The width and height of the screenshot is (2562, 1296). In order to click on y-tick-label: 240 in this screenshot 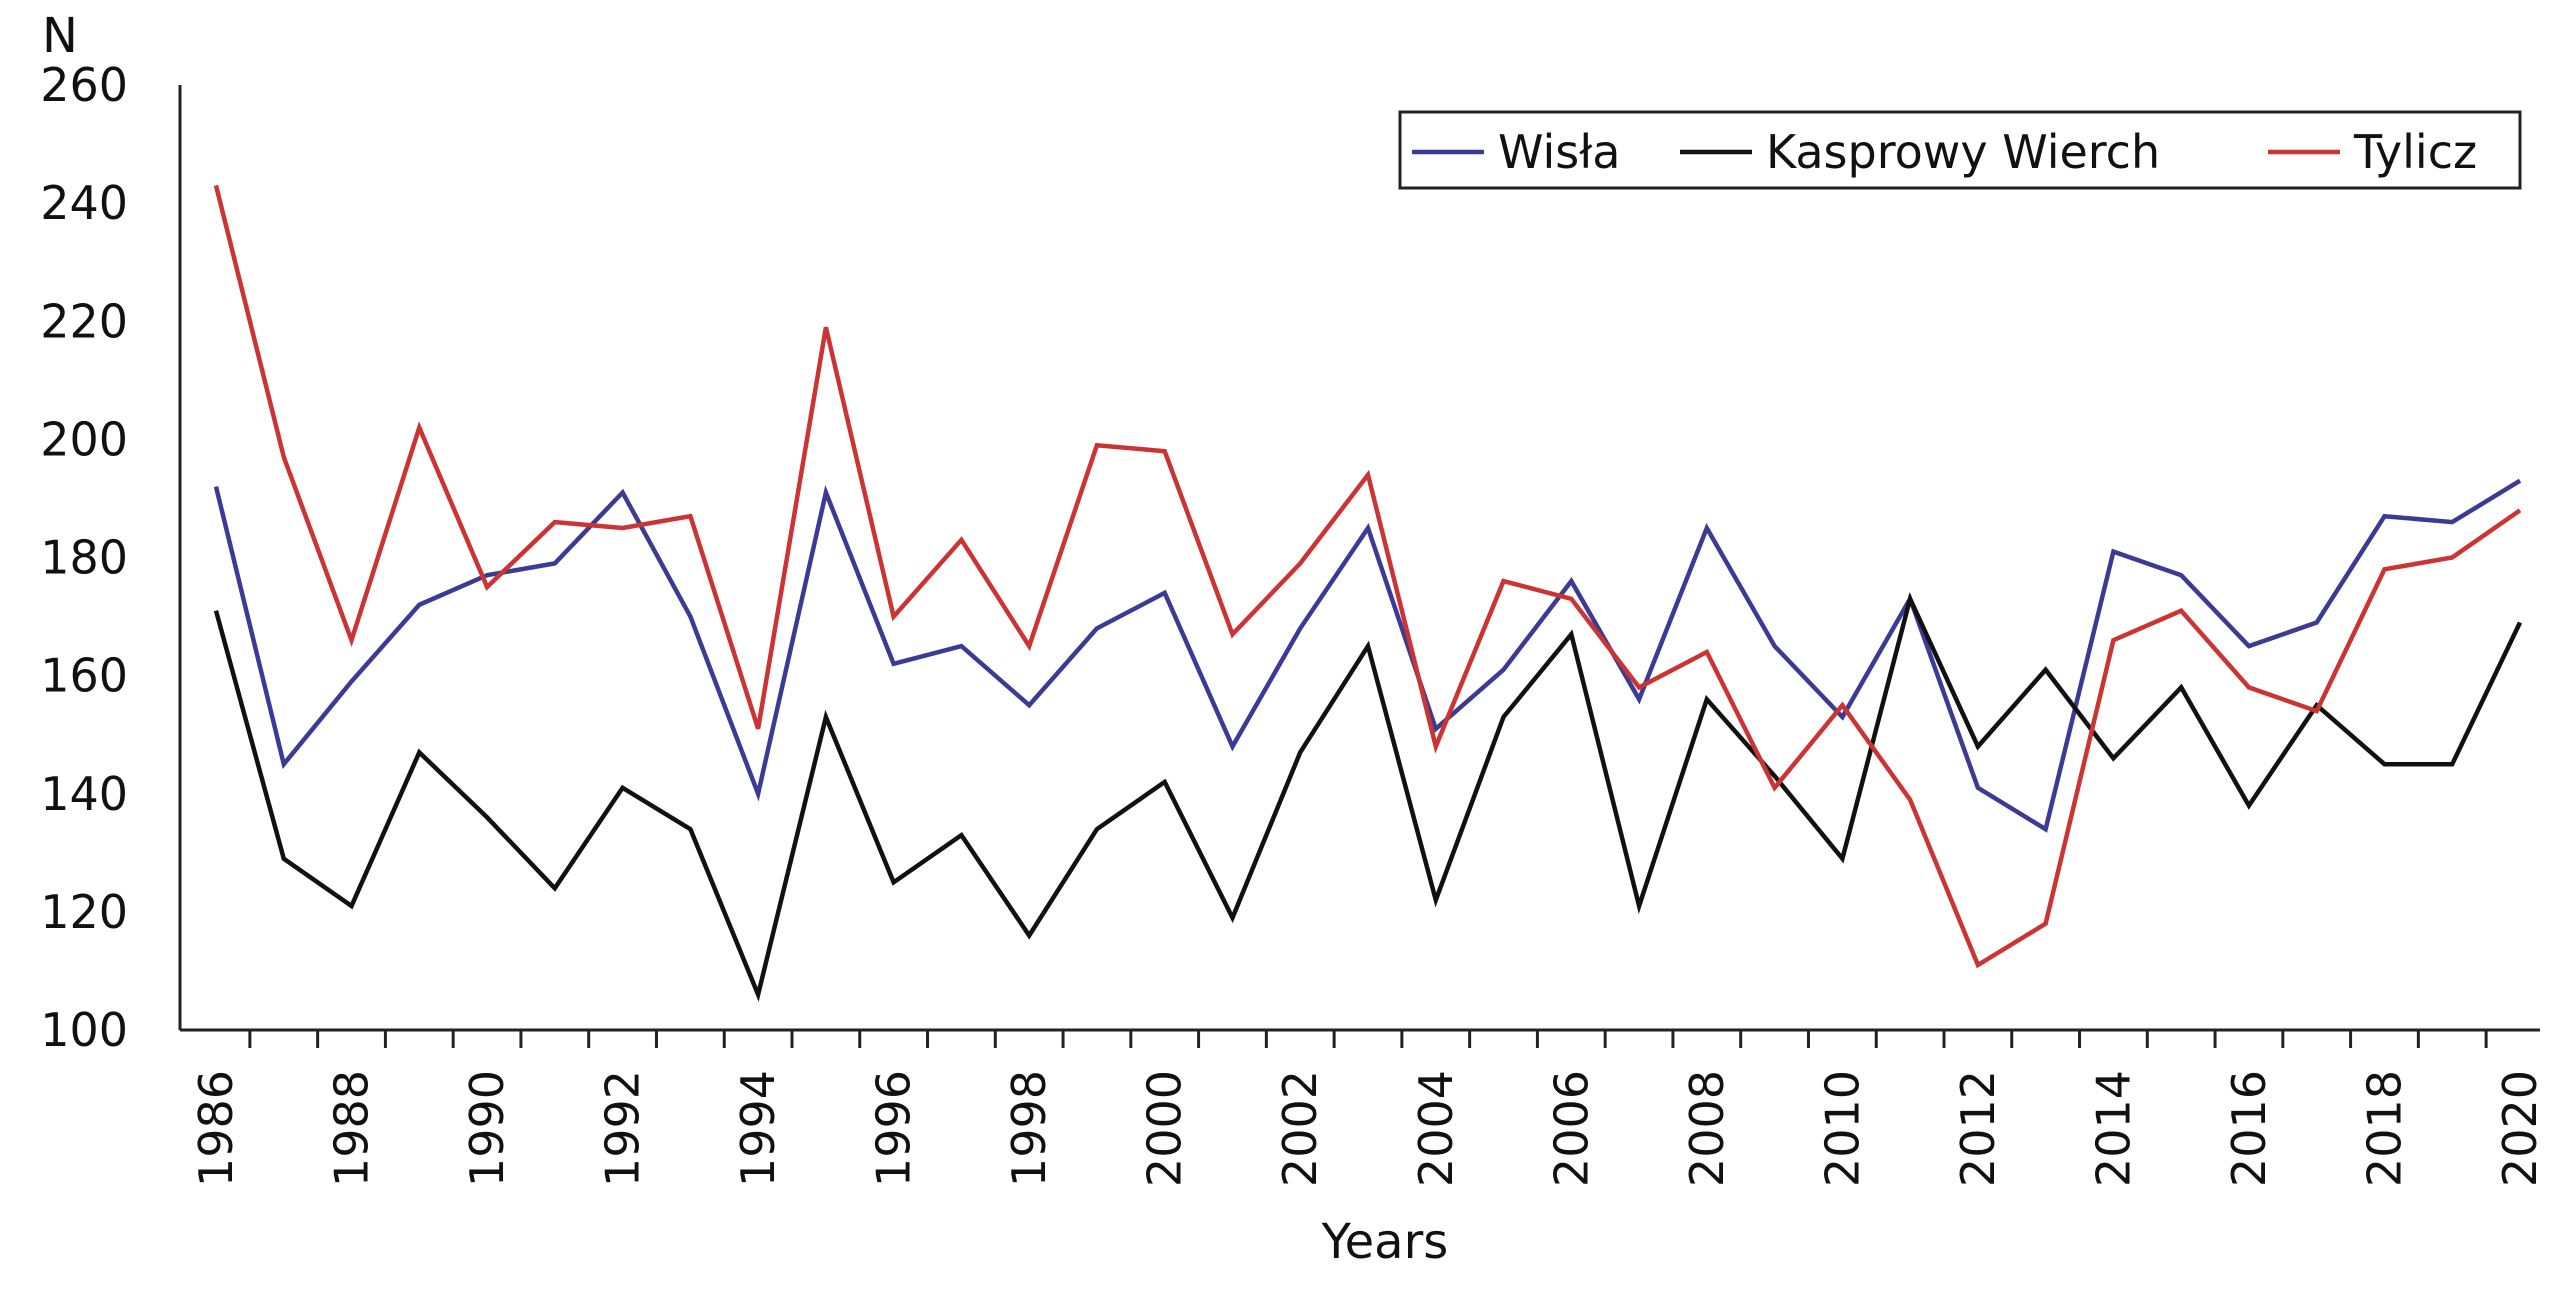, I will do `click(84, 203)`.